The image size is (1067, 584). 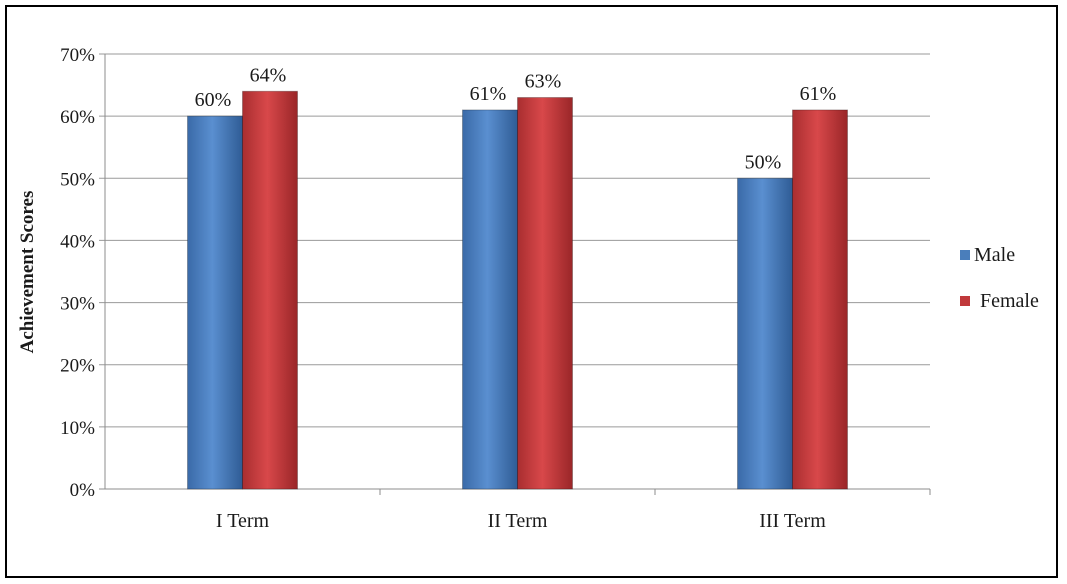 What do you see at coordinates (77, 179) in the screenshot?
I see `y-tick-label: 50%` at bounding box center [77, 179].